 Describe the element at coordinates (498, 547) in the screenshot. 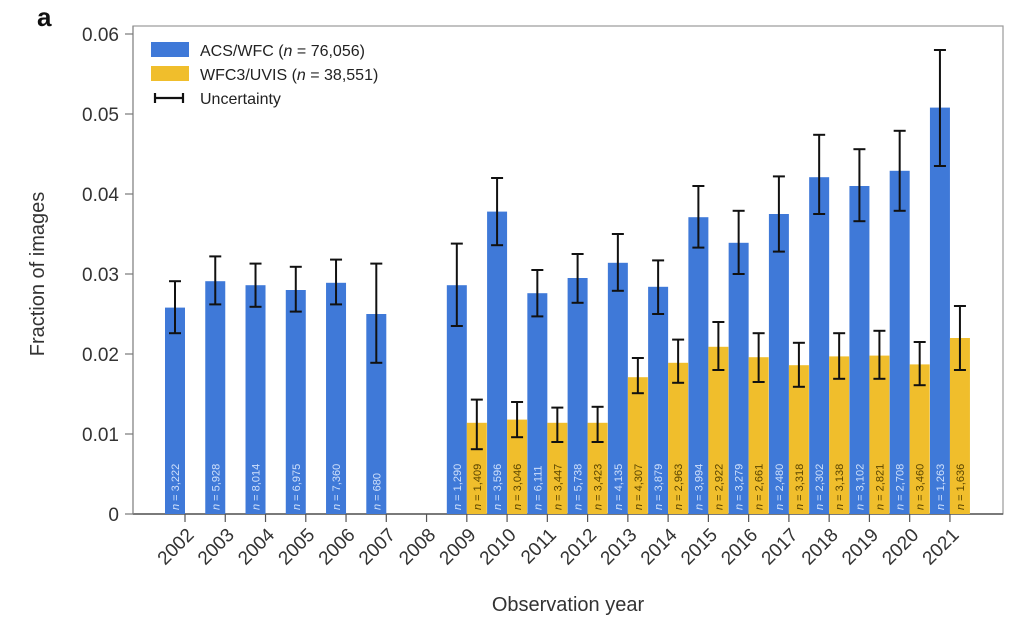

I see `x-tick-label: 2010` at that location.